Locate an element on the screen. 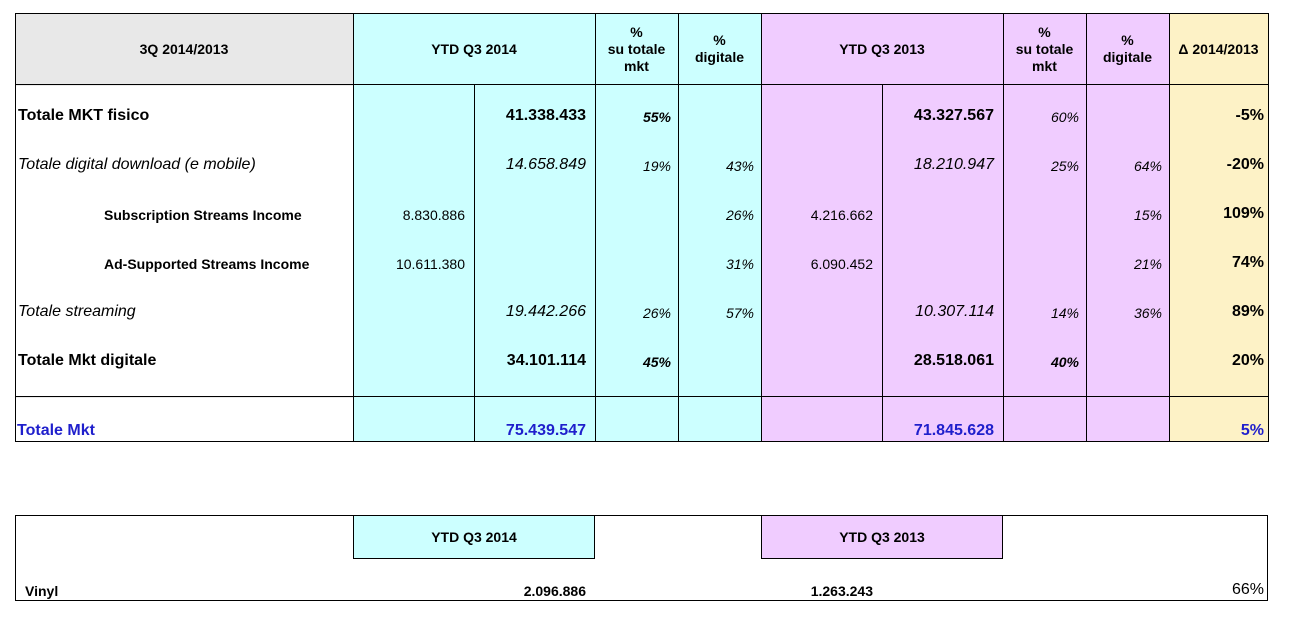 Image resolution: width=1291 pixels, height=629 pixels. header-delta: Δ 2014/2013 is located at coordinates (1218, 48).